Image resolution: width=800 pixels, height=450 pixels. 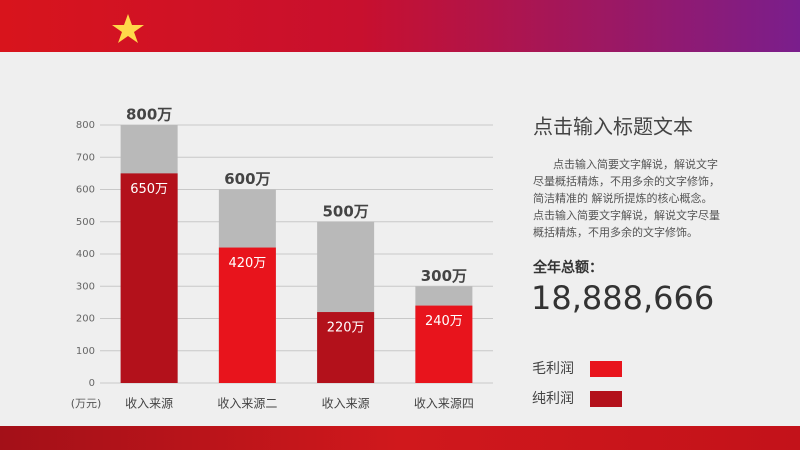 What do you see at coordinates (85, 286) in the screenshot?
I see `y-tick-label: 300` at bounding box center [85, 286].